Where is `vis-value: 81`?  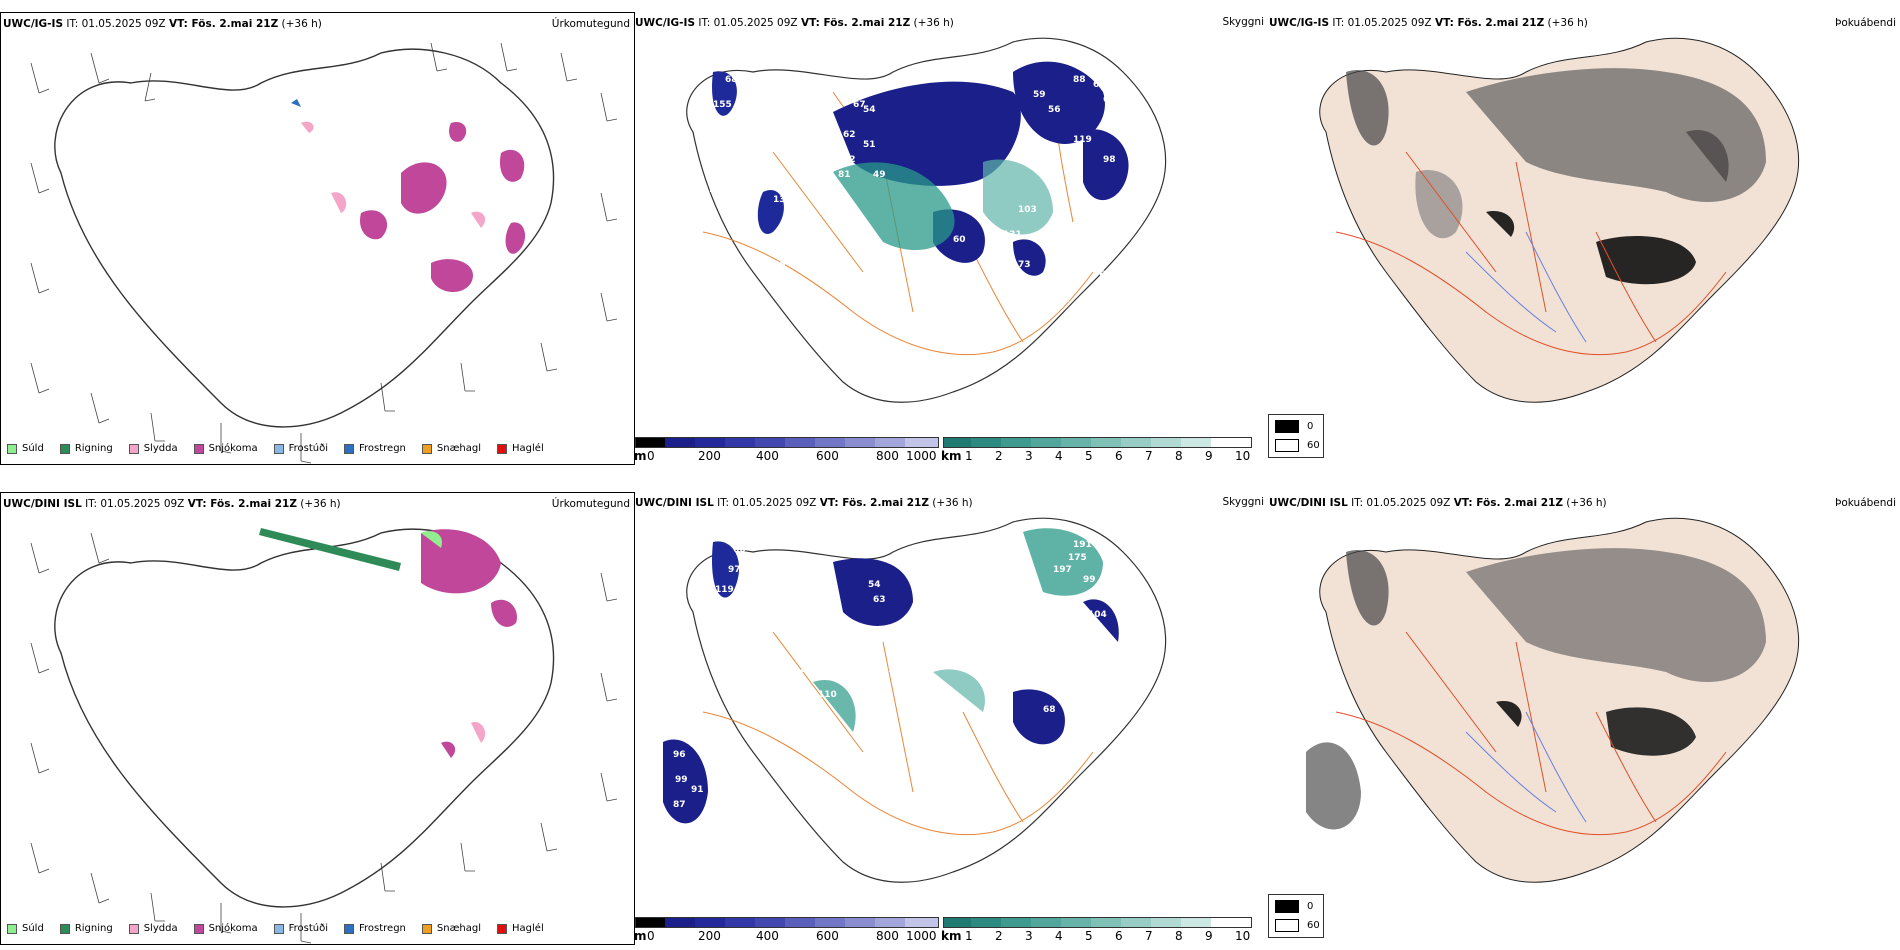 vis-value: 81 is located at coordinates (844, 175).